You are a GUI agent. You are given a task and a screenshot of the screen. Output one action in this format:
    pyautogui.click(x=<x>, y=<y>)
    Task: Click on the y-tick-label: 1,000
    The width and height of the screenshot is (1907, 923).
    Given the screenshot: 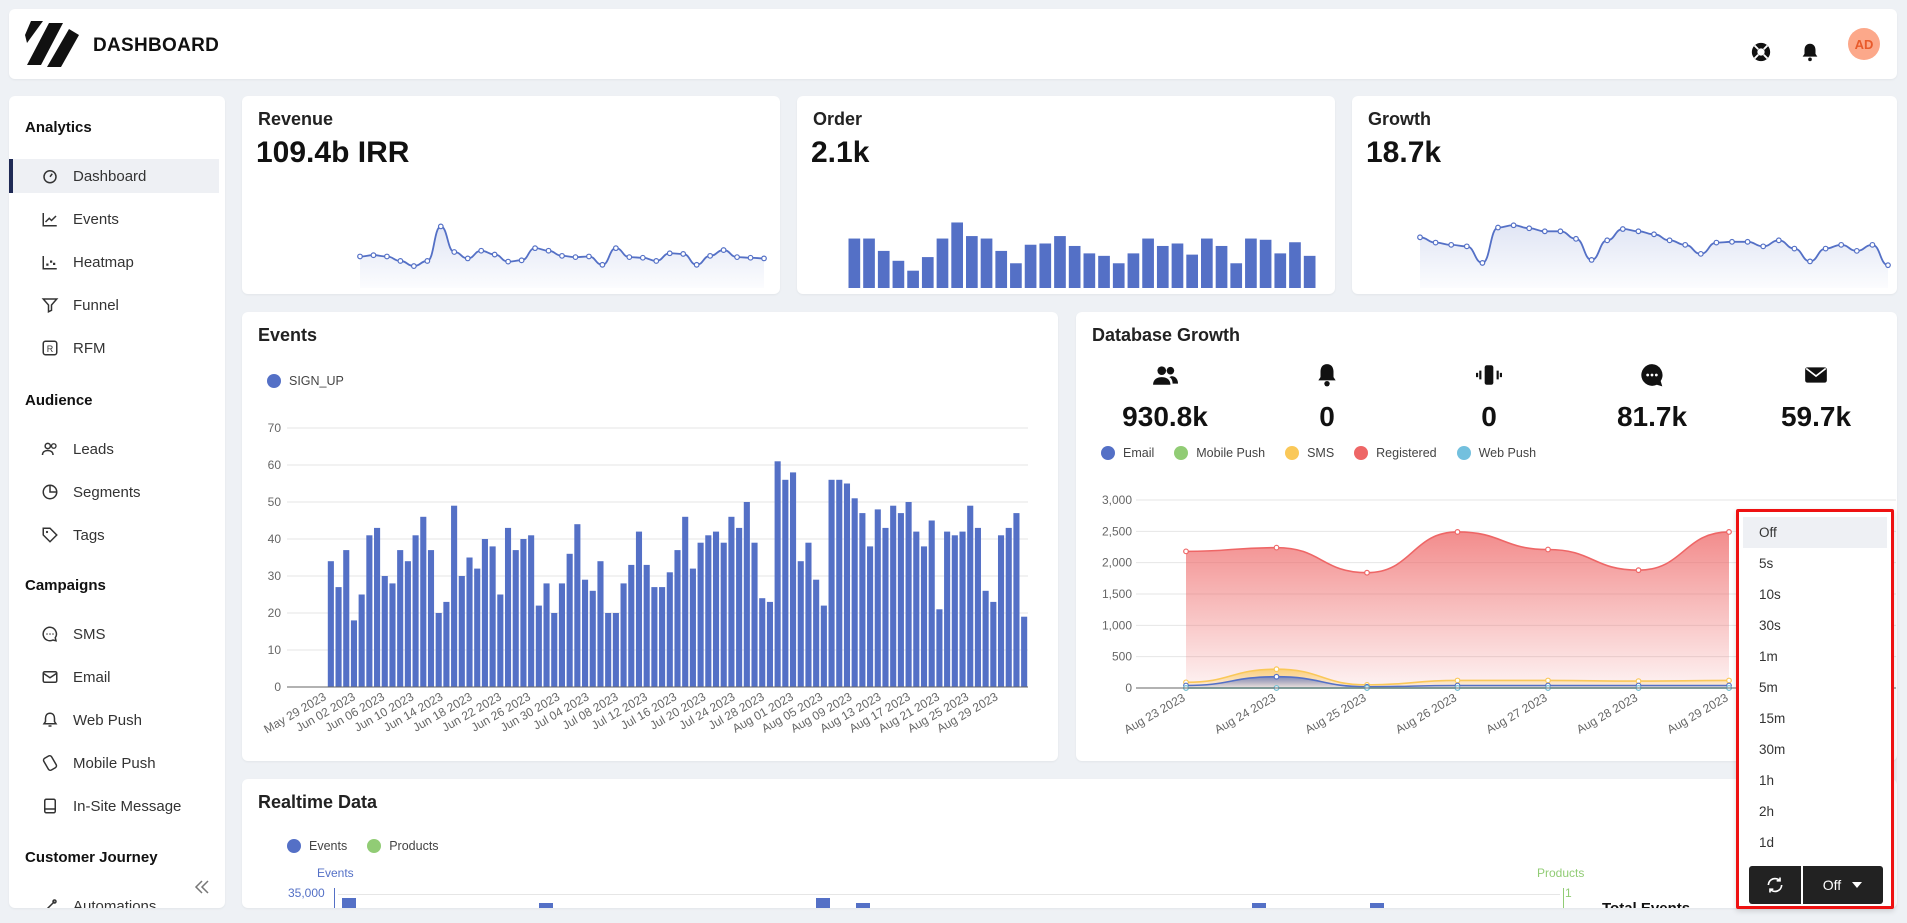 What is the action you would take?
    pyautogui.click(x=1117, y=625)
    